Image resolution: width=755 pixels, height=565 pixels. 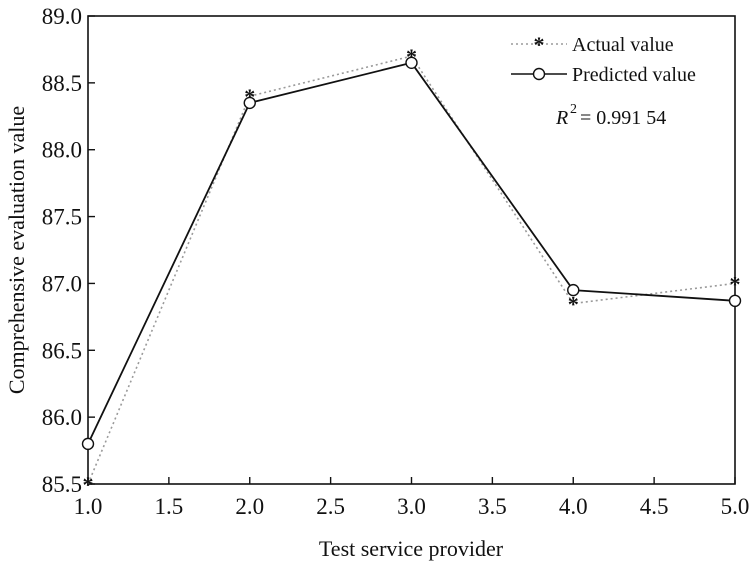 I want to click on x-axis-label: Test service provider, so click(x=411, y=548).